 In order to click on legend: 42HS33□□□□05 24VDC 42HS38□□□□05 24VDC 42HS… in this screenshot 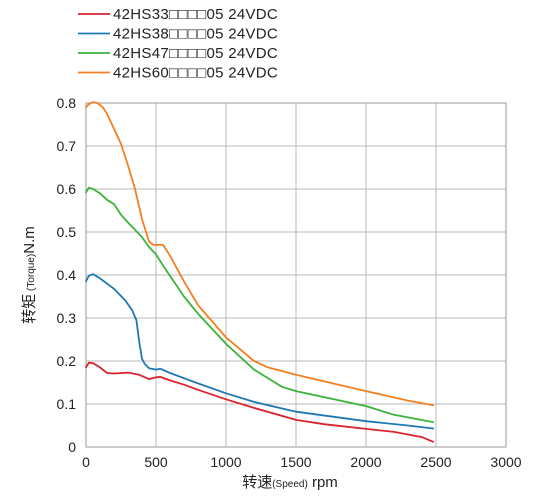, I will do `click(178, 44)`.